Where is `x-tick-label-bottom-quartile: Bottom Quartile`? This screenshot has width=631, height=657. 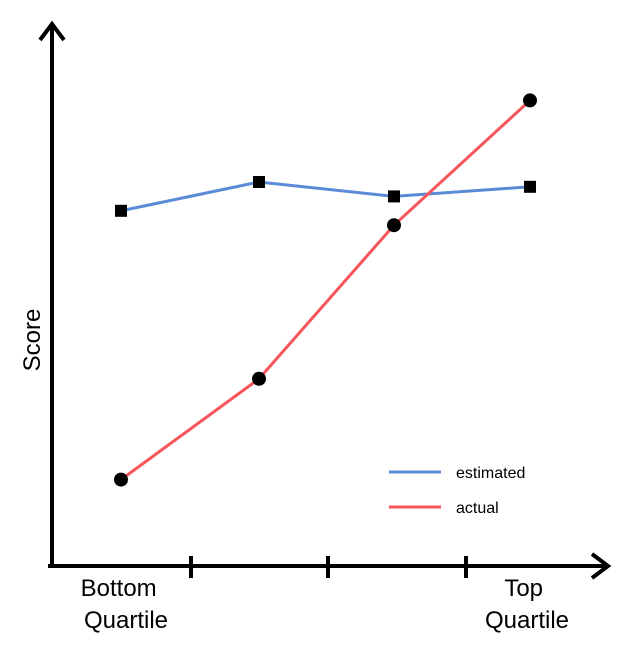
x-tick-label-bottom-quartile: Bottom Quartile is located at coordinates (124, 604).